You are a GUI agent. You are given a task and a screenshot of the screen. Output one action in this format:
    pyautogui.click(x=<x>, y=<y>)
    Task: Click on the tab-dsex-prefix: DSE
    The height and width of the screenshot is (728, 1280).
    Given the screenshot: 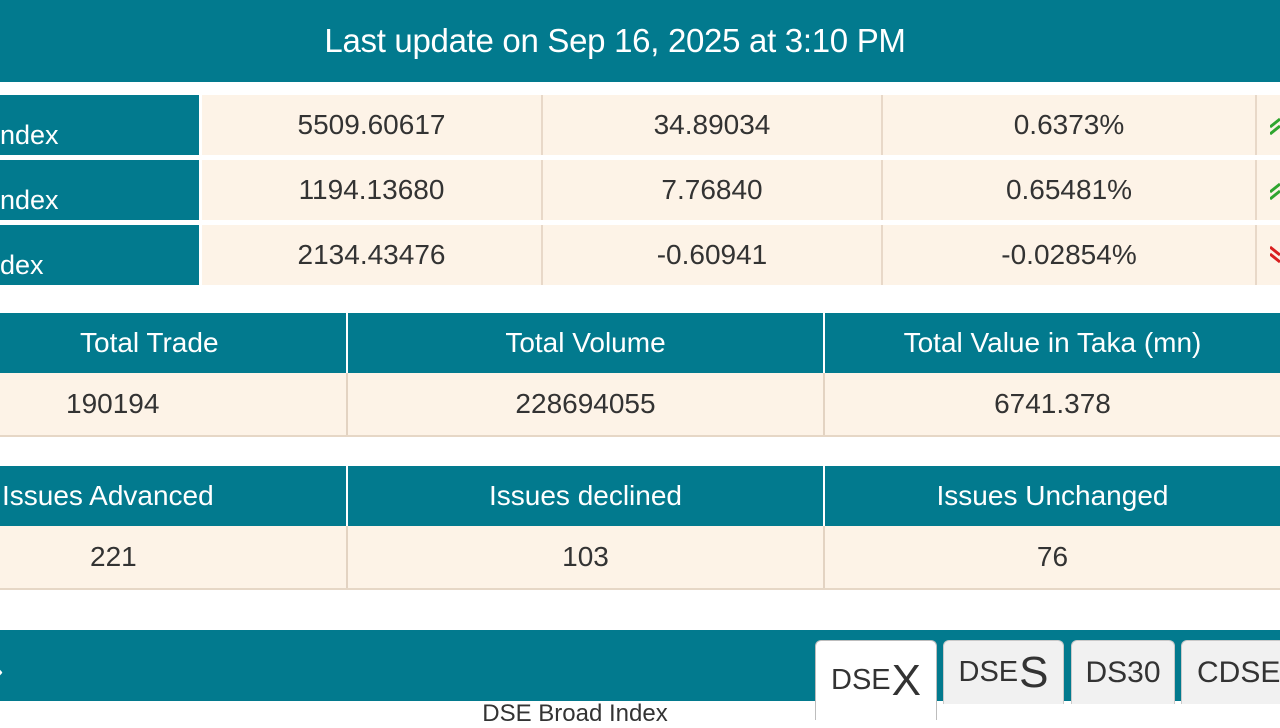 What is the action you would take?
    pyautogui.click(x=861, y=680)
    